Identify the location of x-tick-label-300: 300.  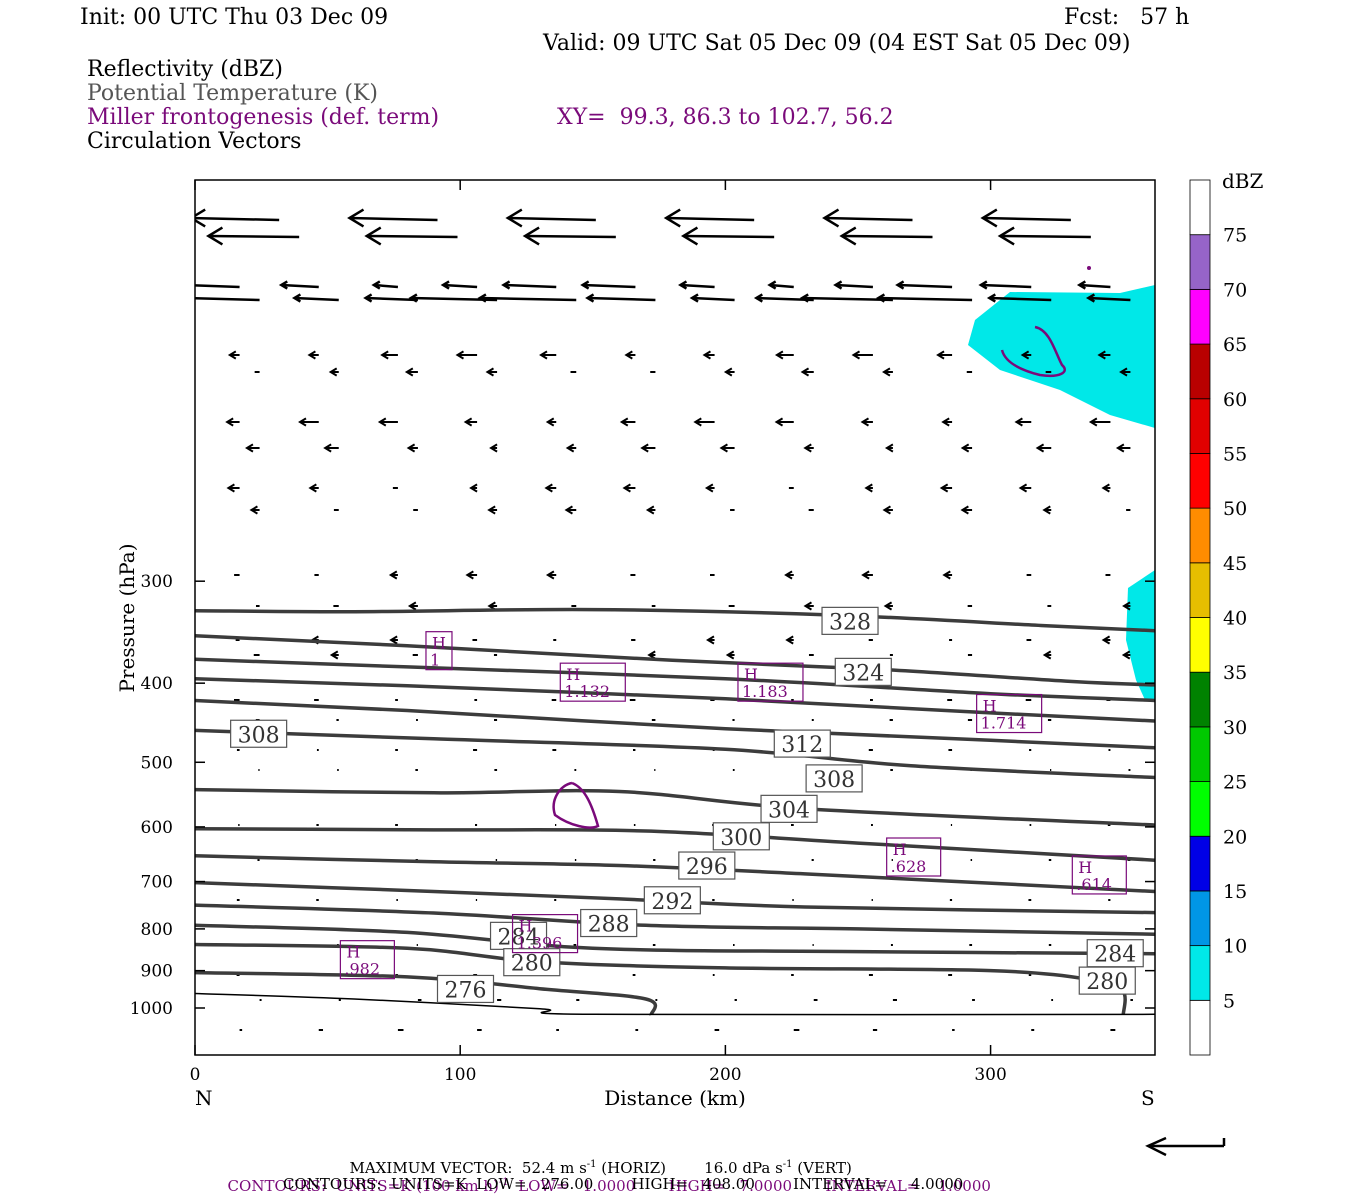
(990, 1075).